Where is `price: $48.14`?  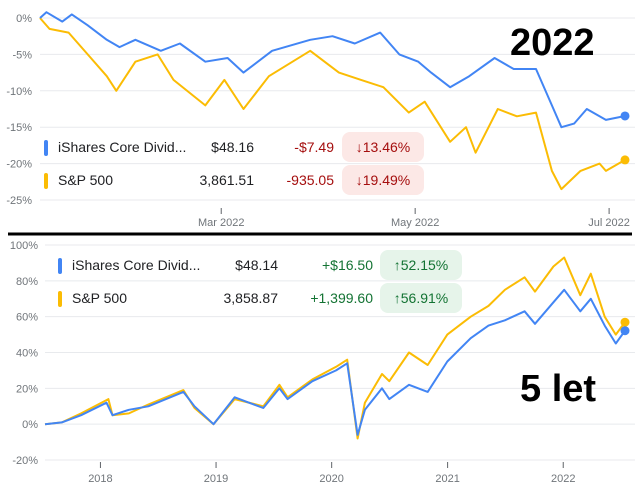
price: $48.14 is located at coordinates (256, 265).